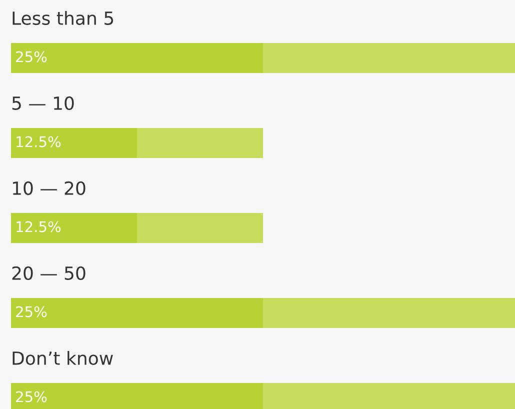 Image resolution: width=515 pixels, height=409 pixels. I want to click on y-tick-label: Don’t know, so click(62, 358).